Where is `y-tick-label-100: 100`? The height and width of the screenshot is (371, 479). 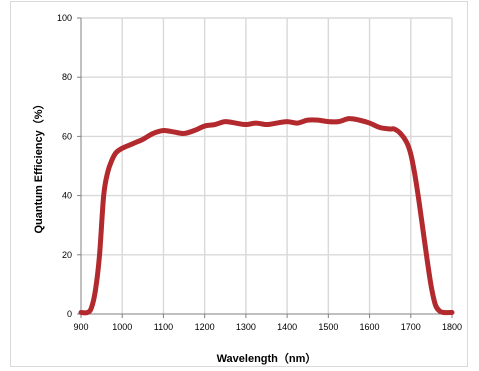
y-tick-label-100: 100 is located at coordinates (64, 18).